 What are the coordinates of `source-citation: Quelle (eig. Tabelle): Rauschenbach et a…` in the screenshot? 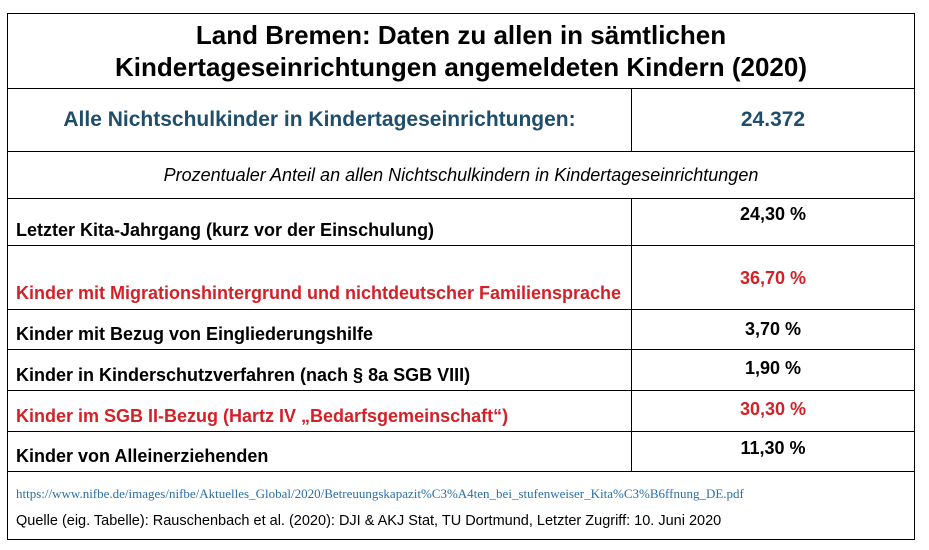 It's located at (369, 521).